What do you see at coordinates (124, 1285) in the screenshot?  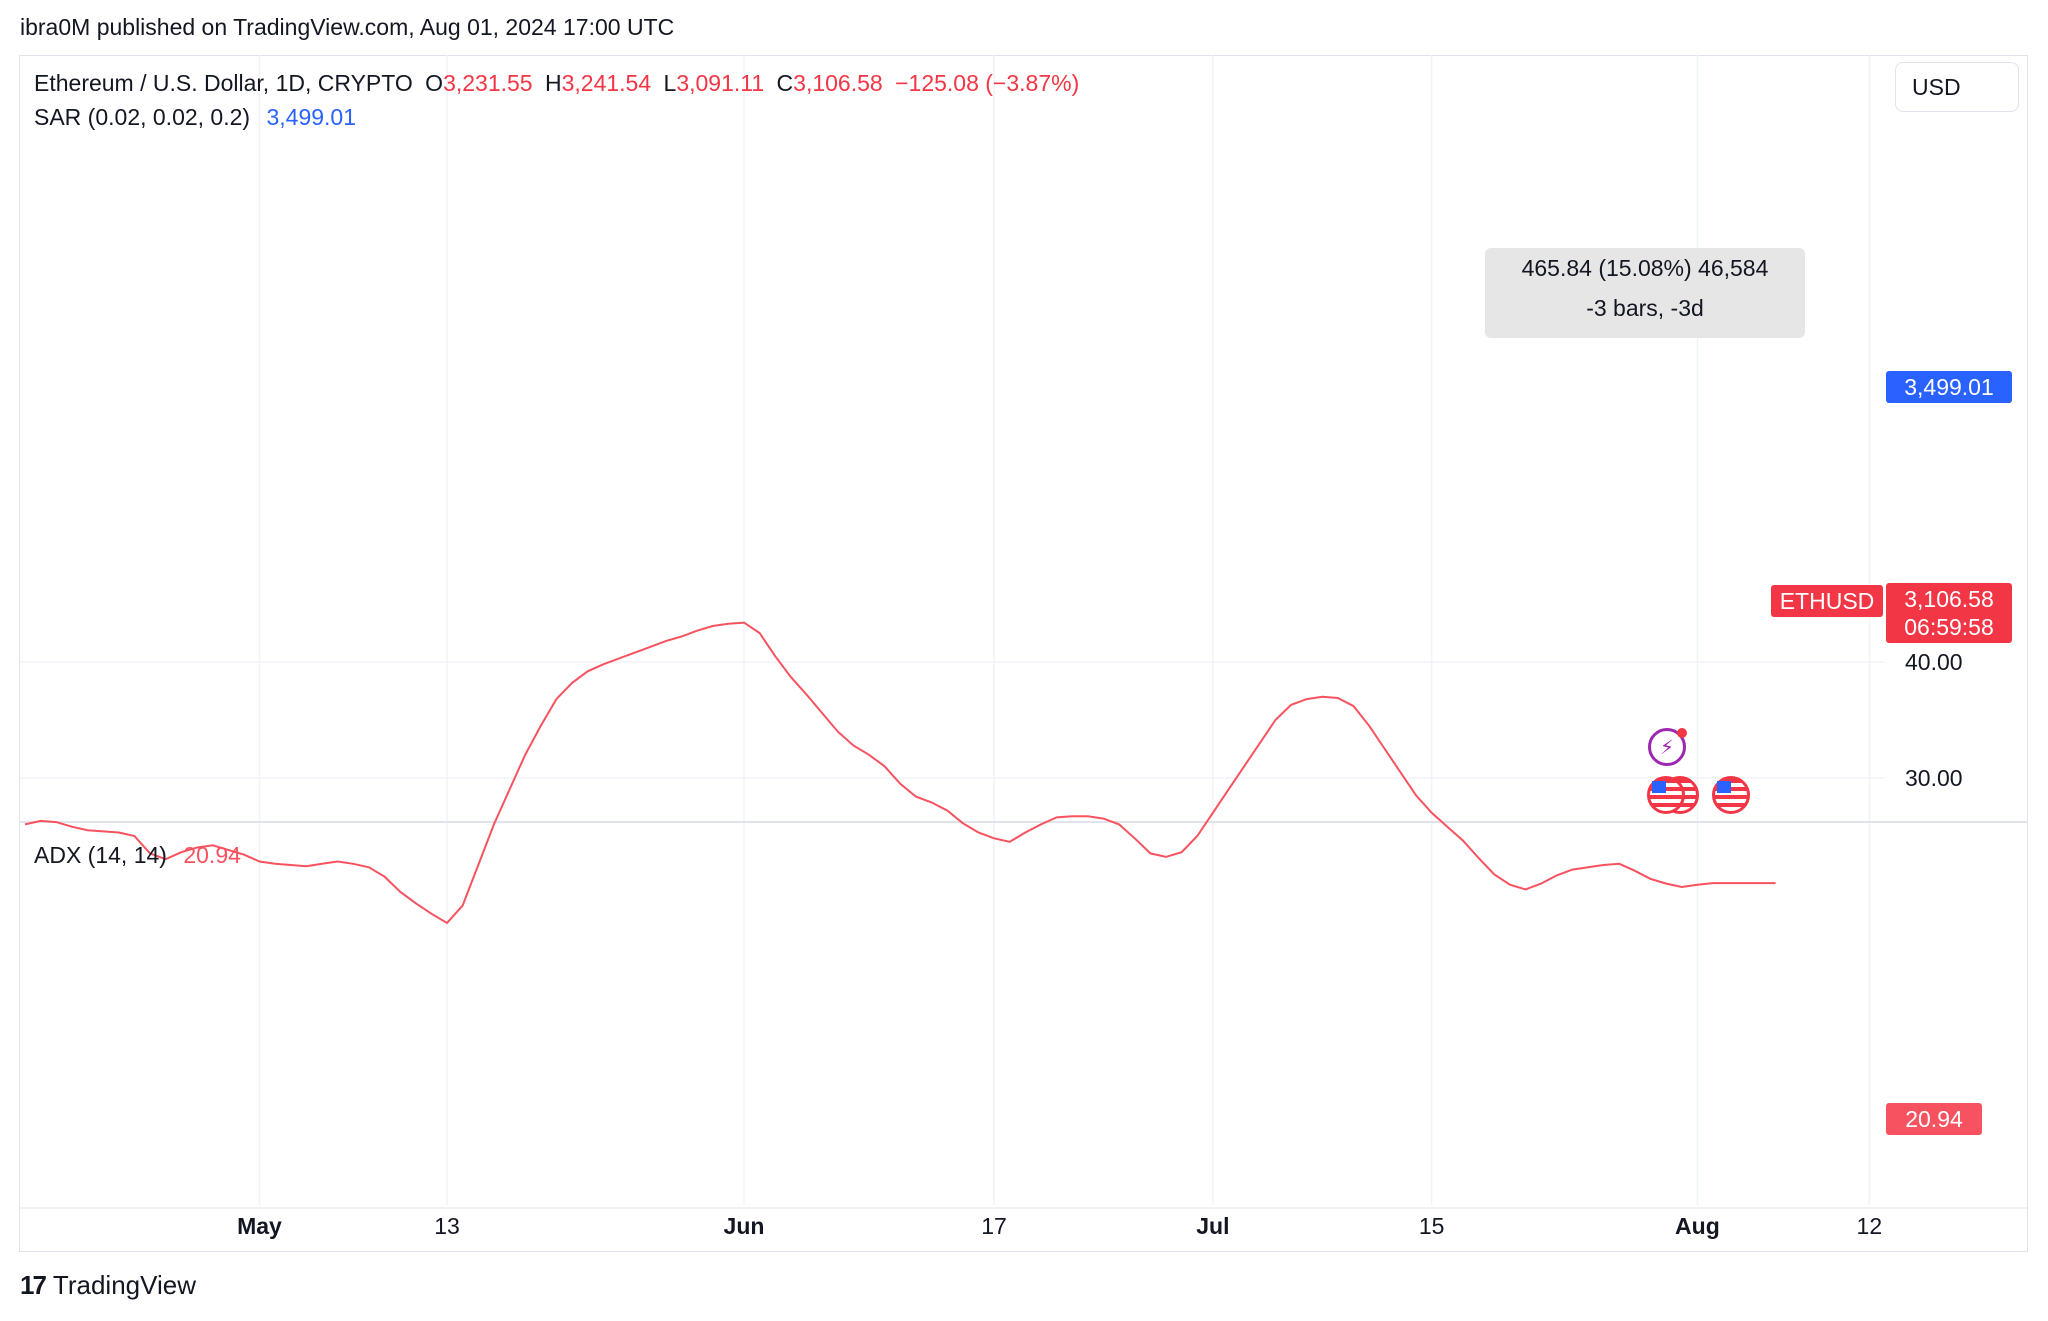 I see `brand-name: TradingView` at bounding box center [124, 1285].